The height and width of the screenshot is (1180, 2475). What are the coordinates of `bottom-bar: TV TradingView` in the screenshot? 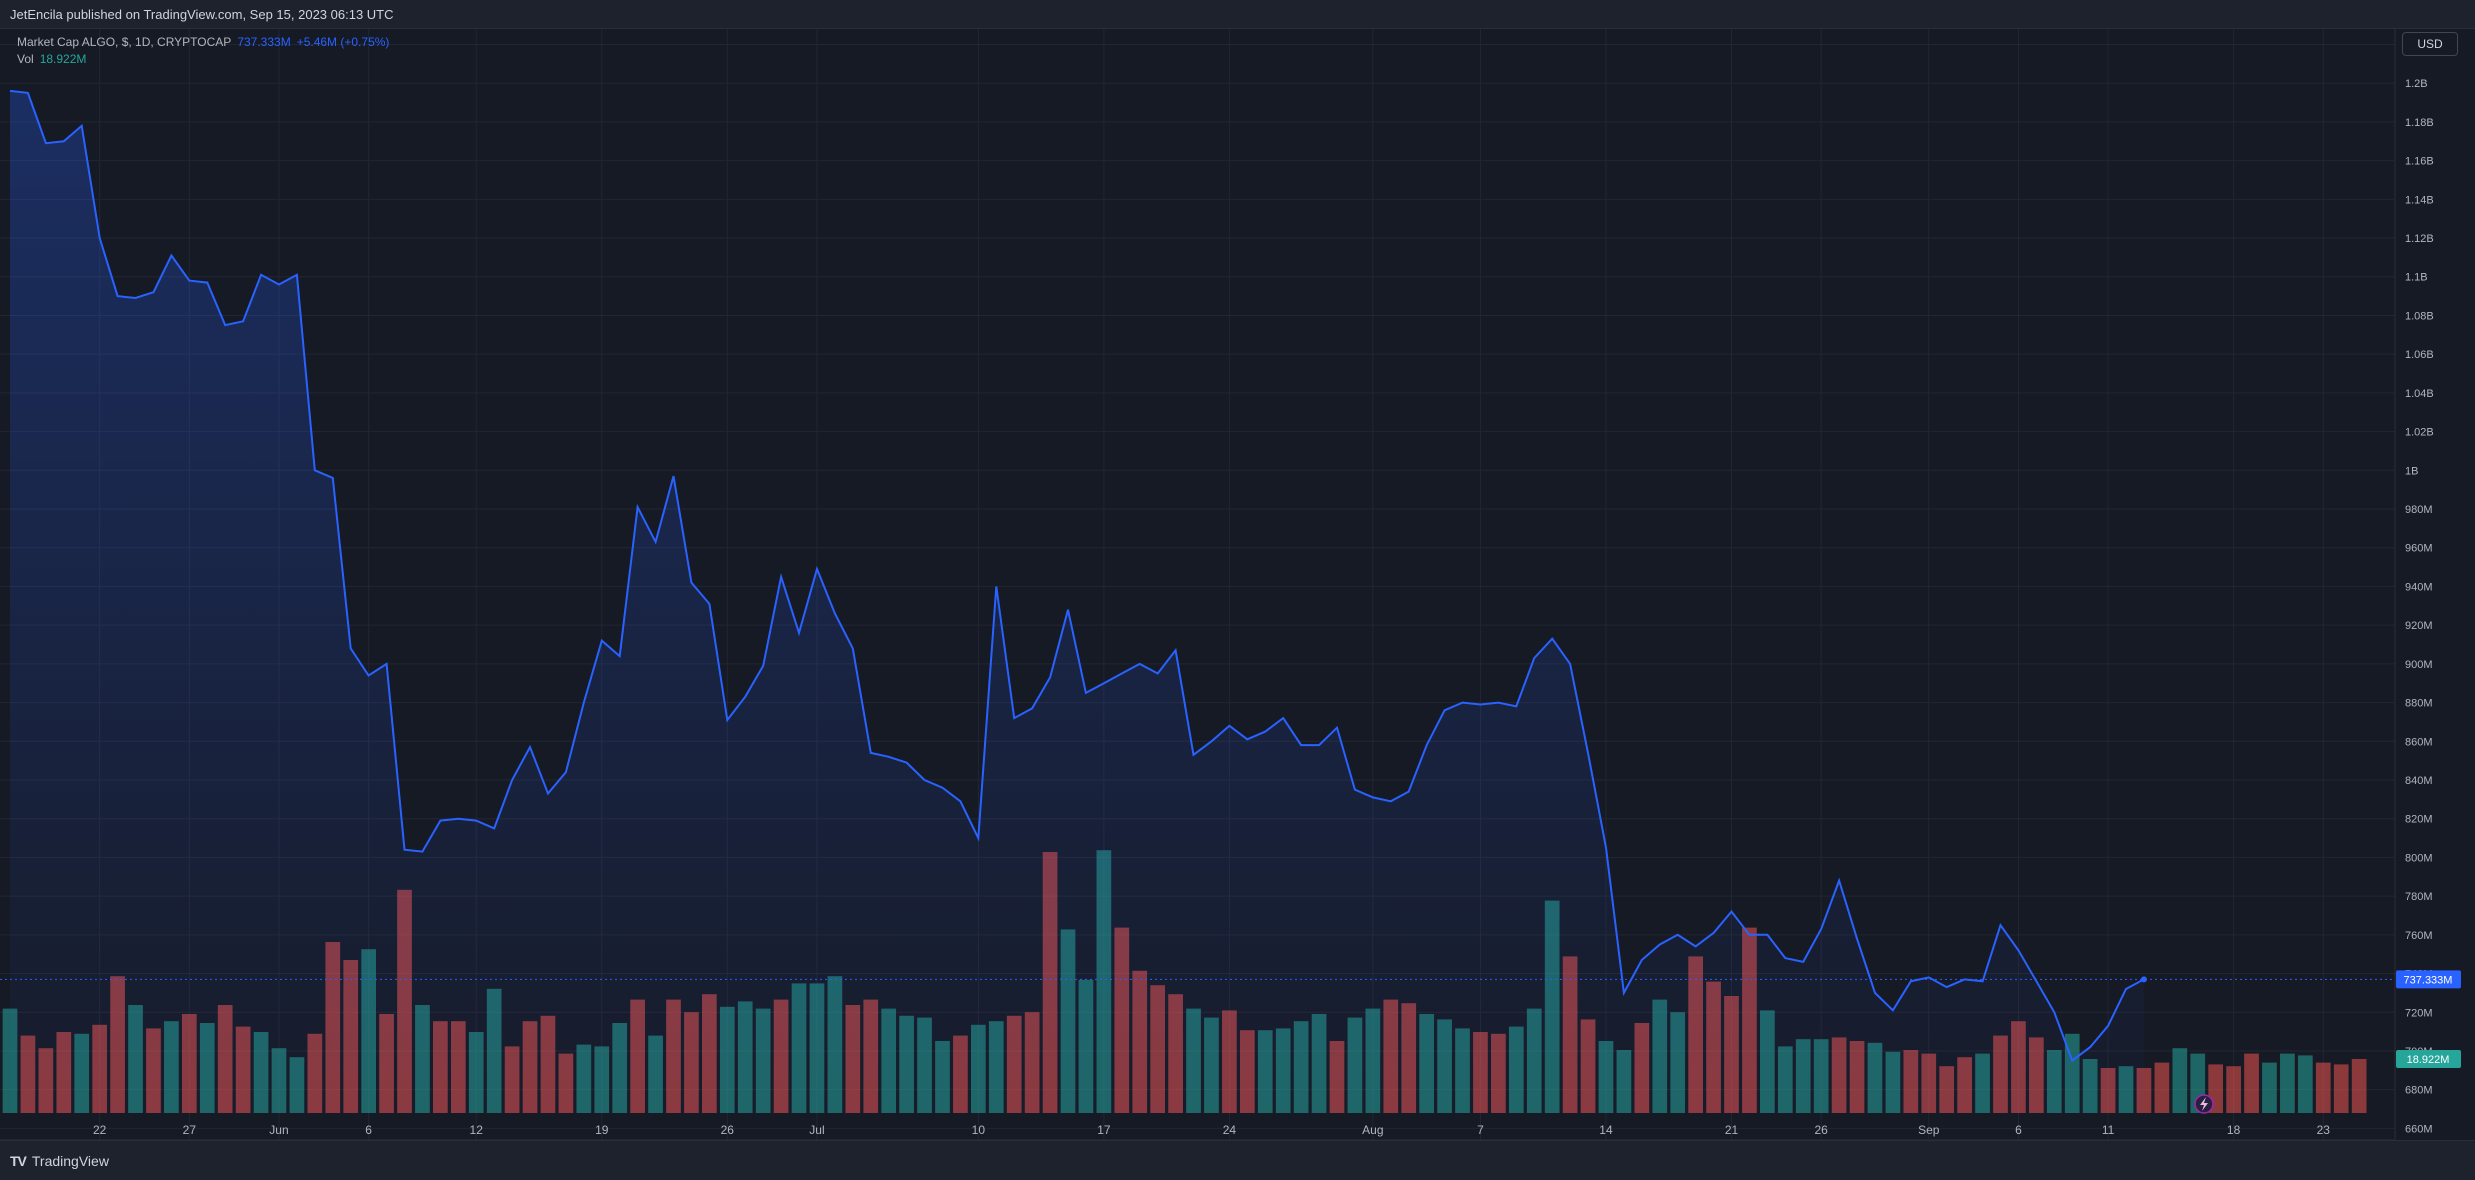 It's located at (1237, 1160).